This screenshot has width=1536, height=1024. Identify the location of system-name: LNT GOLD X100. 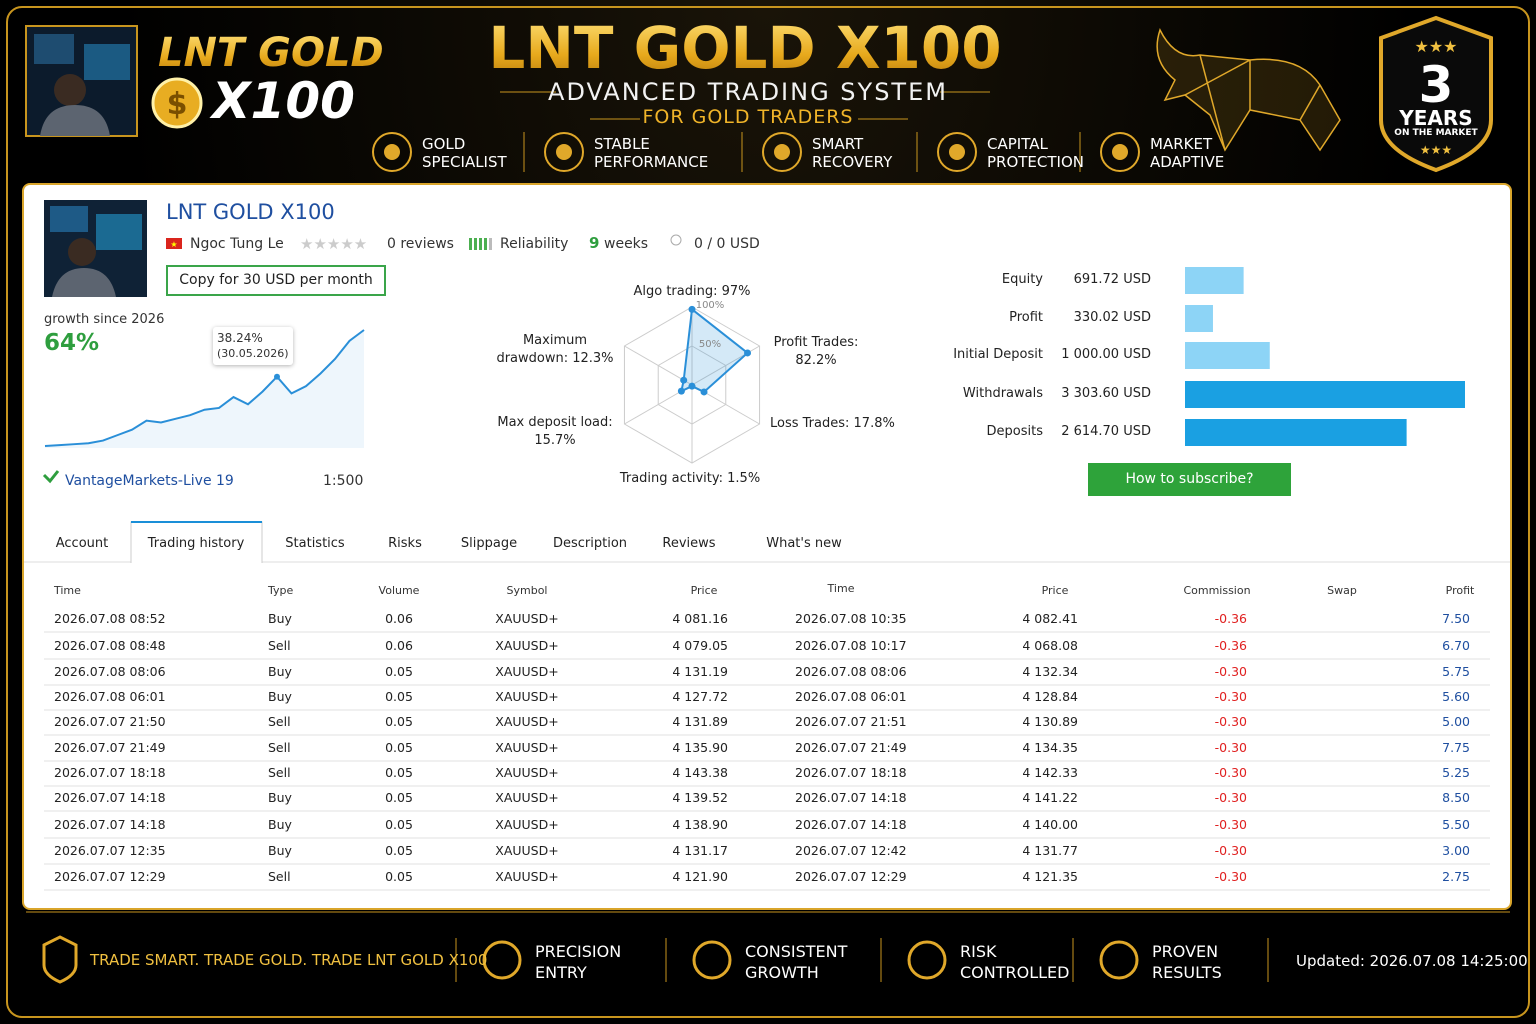
(250, 212).